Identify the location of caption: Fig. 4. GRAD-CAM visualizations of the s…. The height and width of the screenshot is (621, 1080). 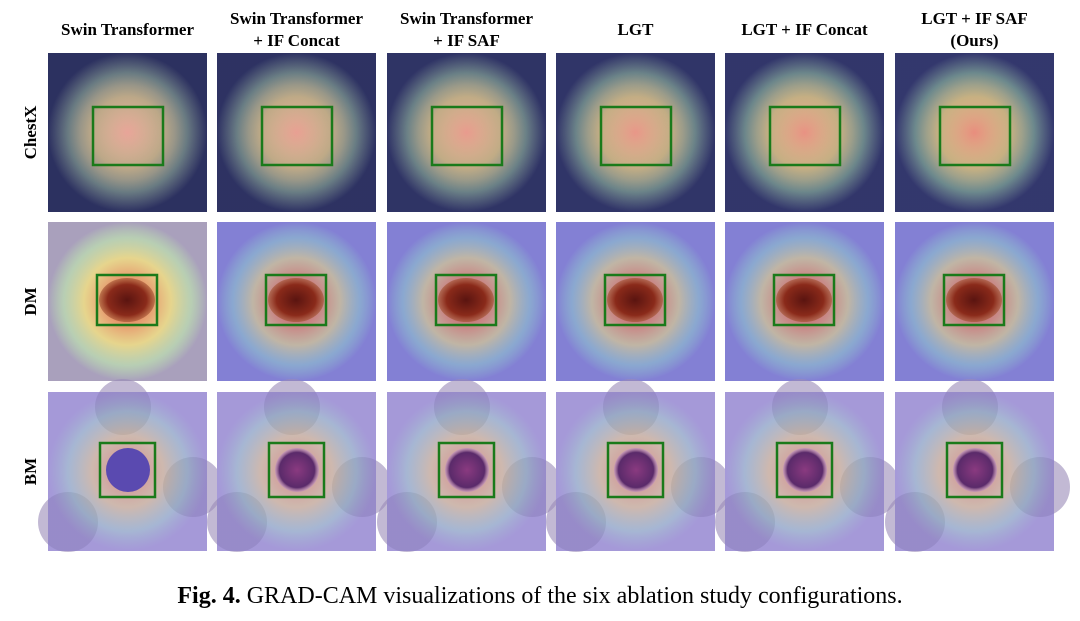
(539, 596).